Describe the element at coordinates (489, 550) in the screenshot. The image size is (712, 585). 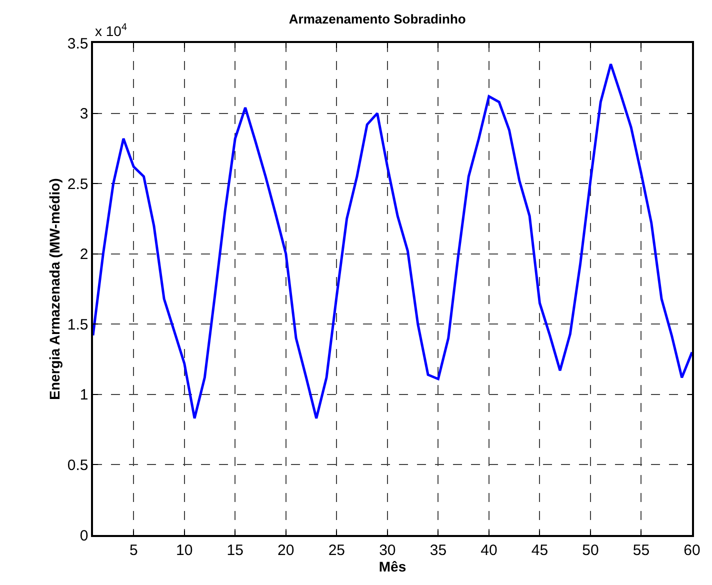
I see `x-tick-label: 40` at that location.